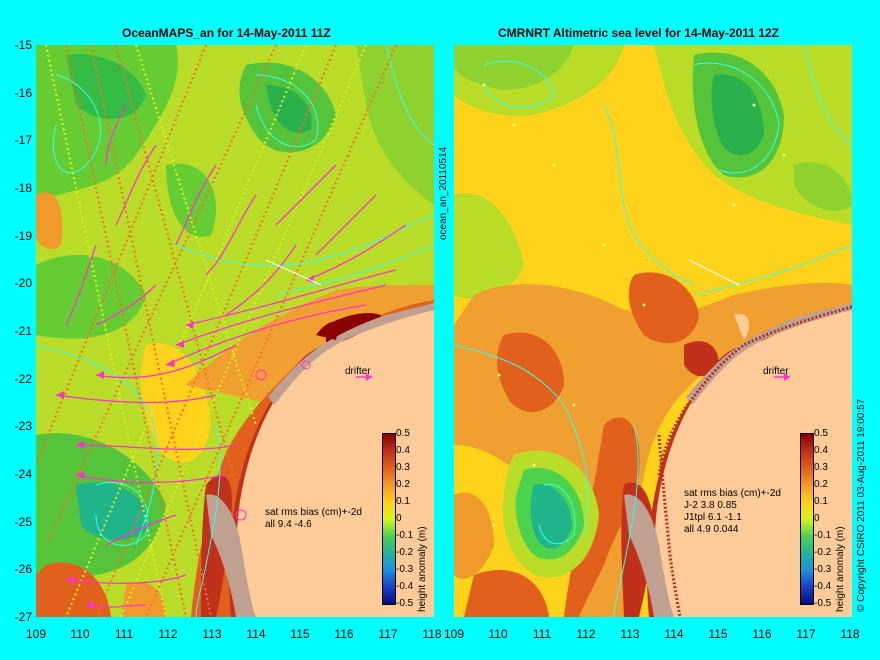 Image resolution: width=880 pixels, height=660 pixels. I want to click on y-tick-label: -25, so click(23, 522).